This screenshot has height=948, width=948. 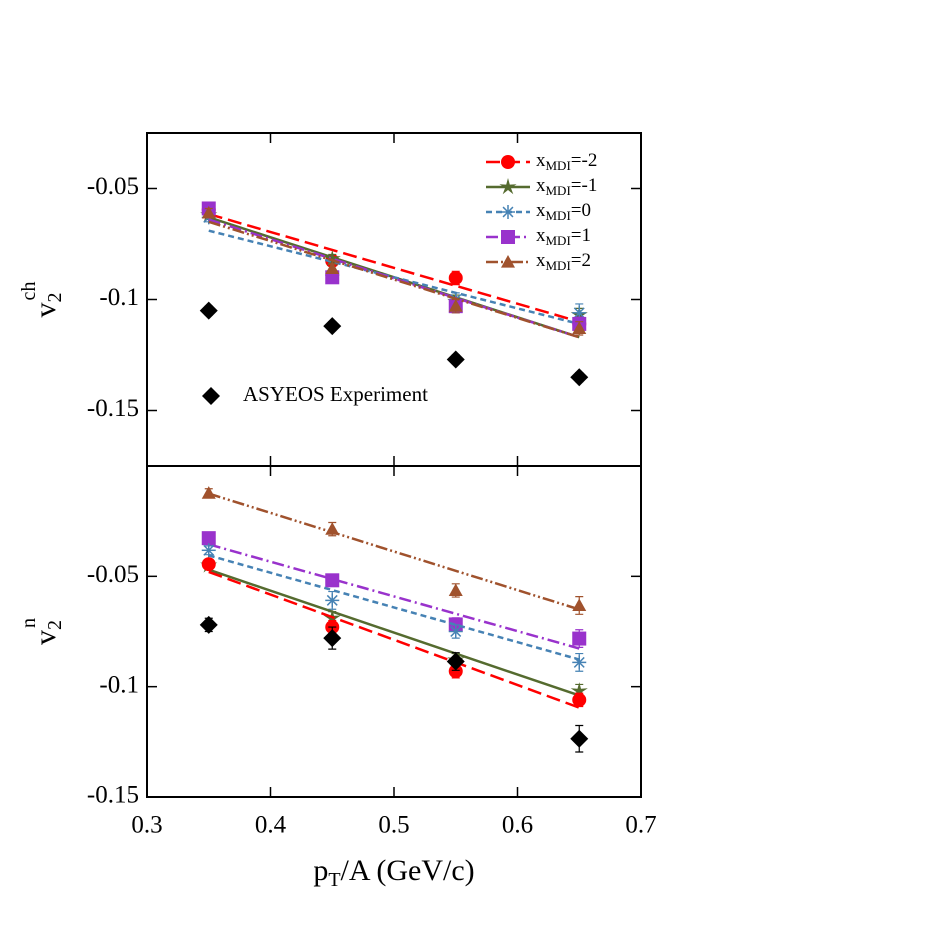 What do you see at coordinates (320, 870) in the screenshot?
I see `x-label-main: p` at bounding box center [320, 870].